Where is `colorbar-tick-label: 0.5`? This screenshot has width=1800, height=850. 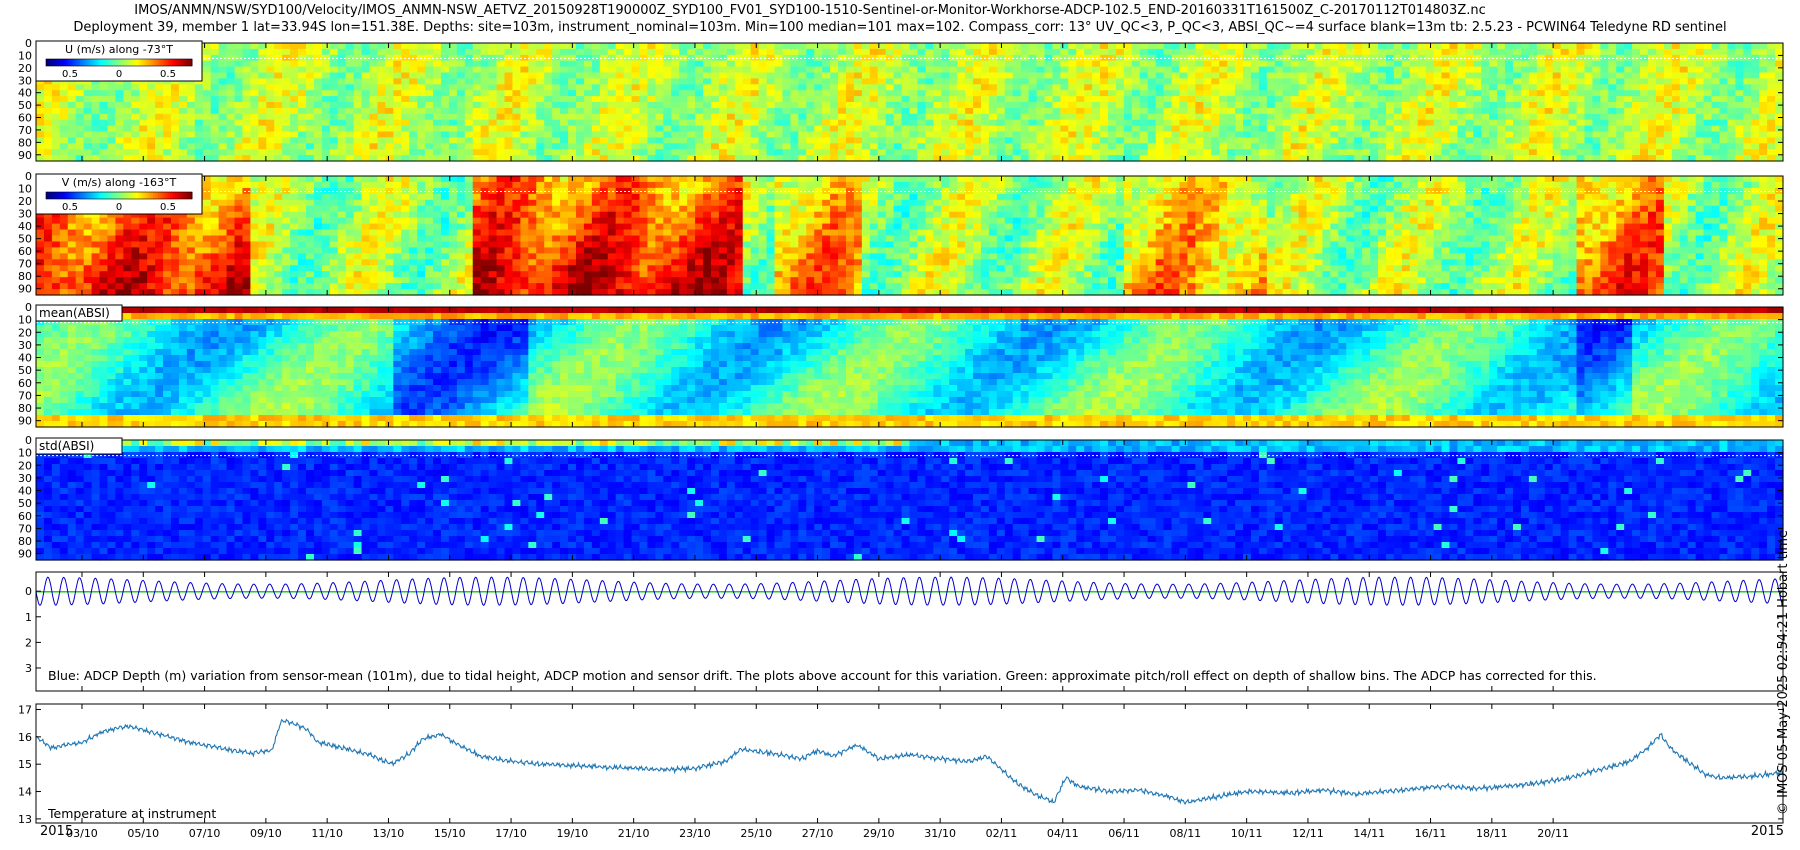
colorbar-tick-label: 0.5 is located at coordinates (70, 74).